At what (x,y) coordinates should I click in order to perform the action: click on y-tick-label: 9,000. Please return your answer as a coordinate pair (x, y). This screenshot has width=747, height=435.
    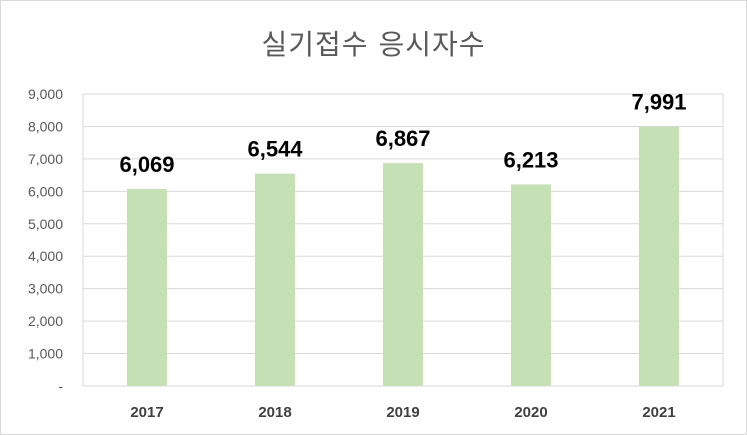
    Looking at the image, I should click on (45, 94).